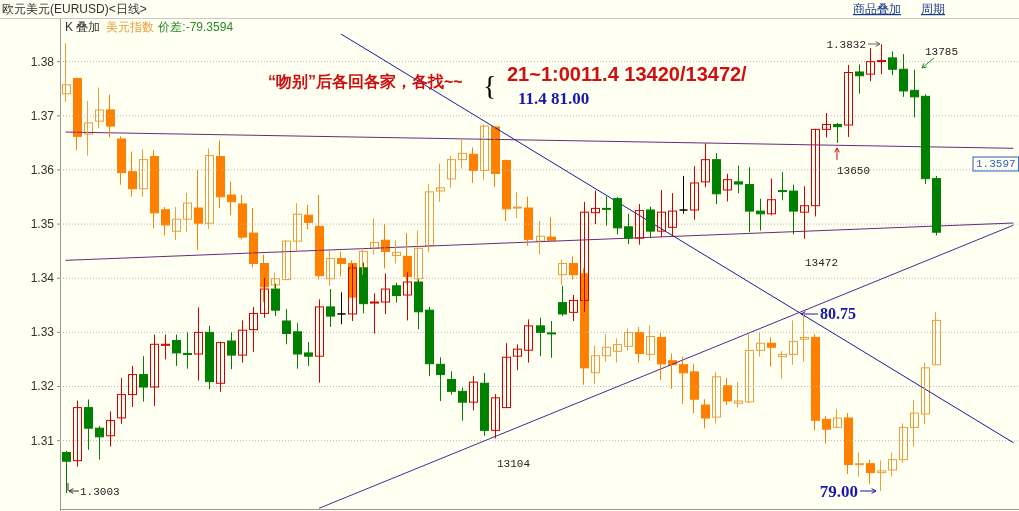 The height and width of the screenshot is (511, 1019). Describe the element at coordinates (877, 9) in the screenshot. I see `text: 商品叠加` at that location.